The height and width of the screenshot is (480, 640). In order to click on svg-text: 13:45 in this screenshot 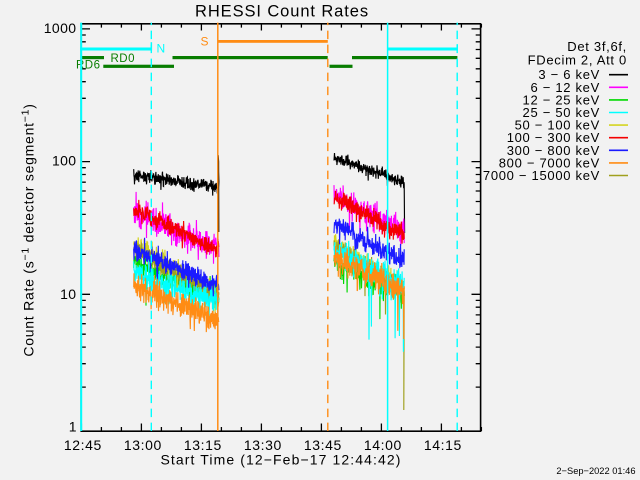, I will do `click(323, 445)`.